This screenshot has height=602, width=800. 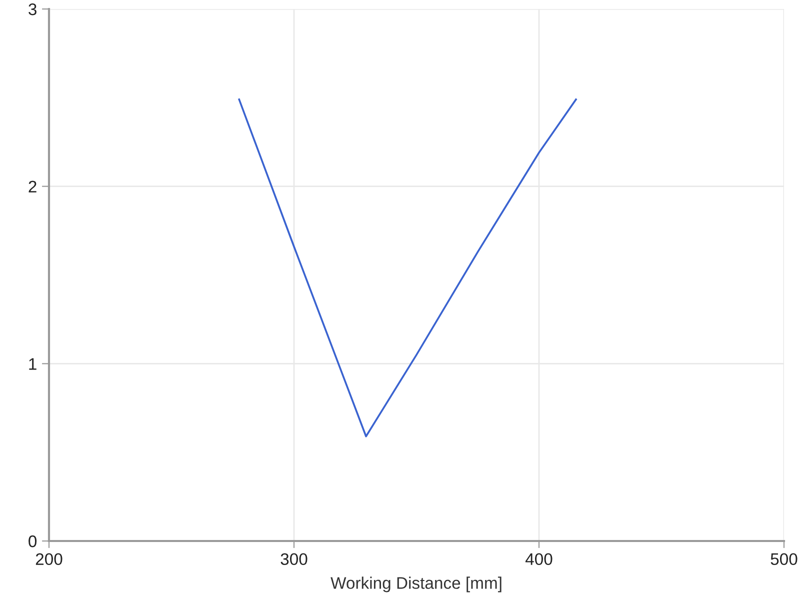 What do you see at coordinates (538, 559) in the screenshot?
I see `x-tick-label: 400` at bounding box center [538, 559].